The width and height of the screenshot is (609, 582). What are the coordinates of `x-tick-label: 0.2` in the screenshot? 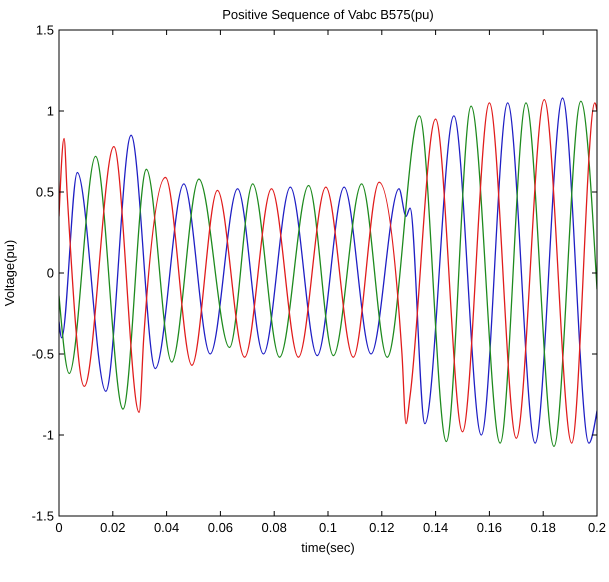 It's located at (597, 527).